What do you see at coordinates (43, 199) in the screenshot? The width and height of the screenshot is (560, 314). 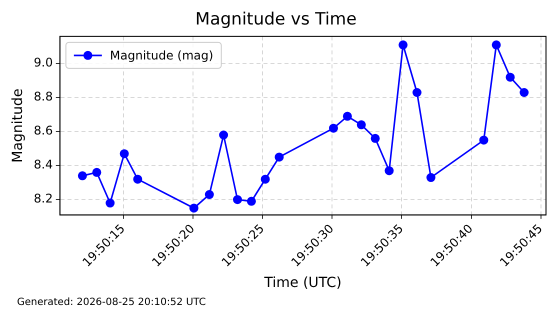 I see `y-tick-label: 8.2` at bounding box center [43, 199].